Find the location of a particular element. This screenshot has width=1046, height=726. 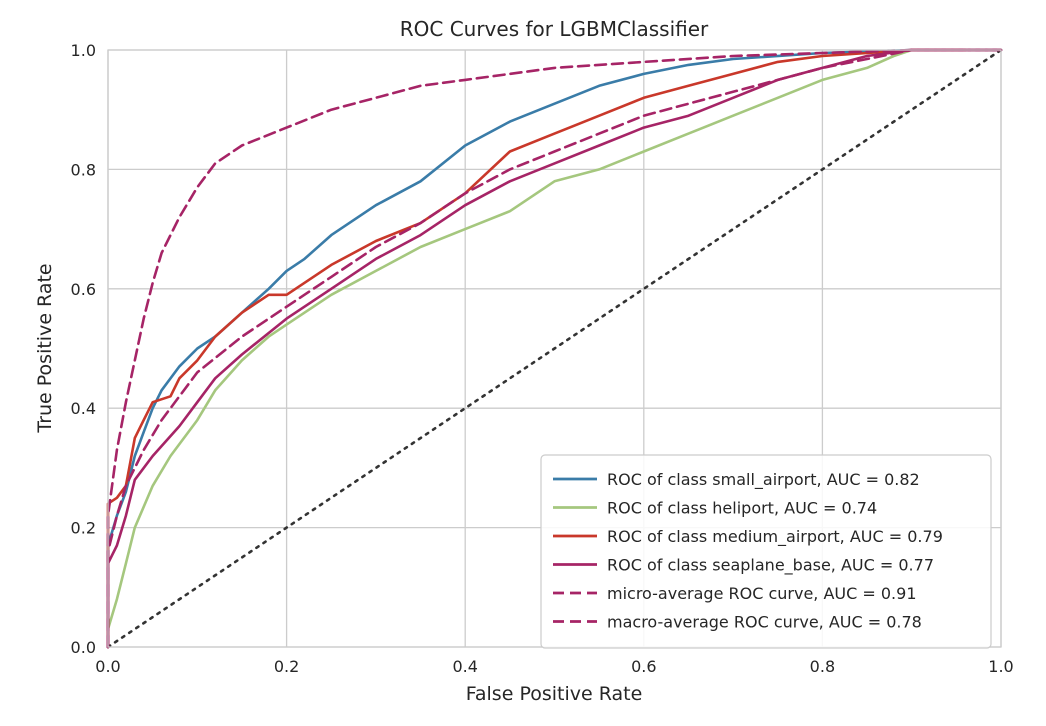

y-tick-label: 1.0 is located at coordinates (83, 50).